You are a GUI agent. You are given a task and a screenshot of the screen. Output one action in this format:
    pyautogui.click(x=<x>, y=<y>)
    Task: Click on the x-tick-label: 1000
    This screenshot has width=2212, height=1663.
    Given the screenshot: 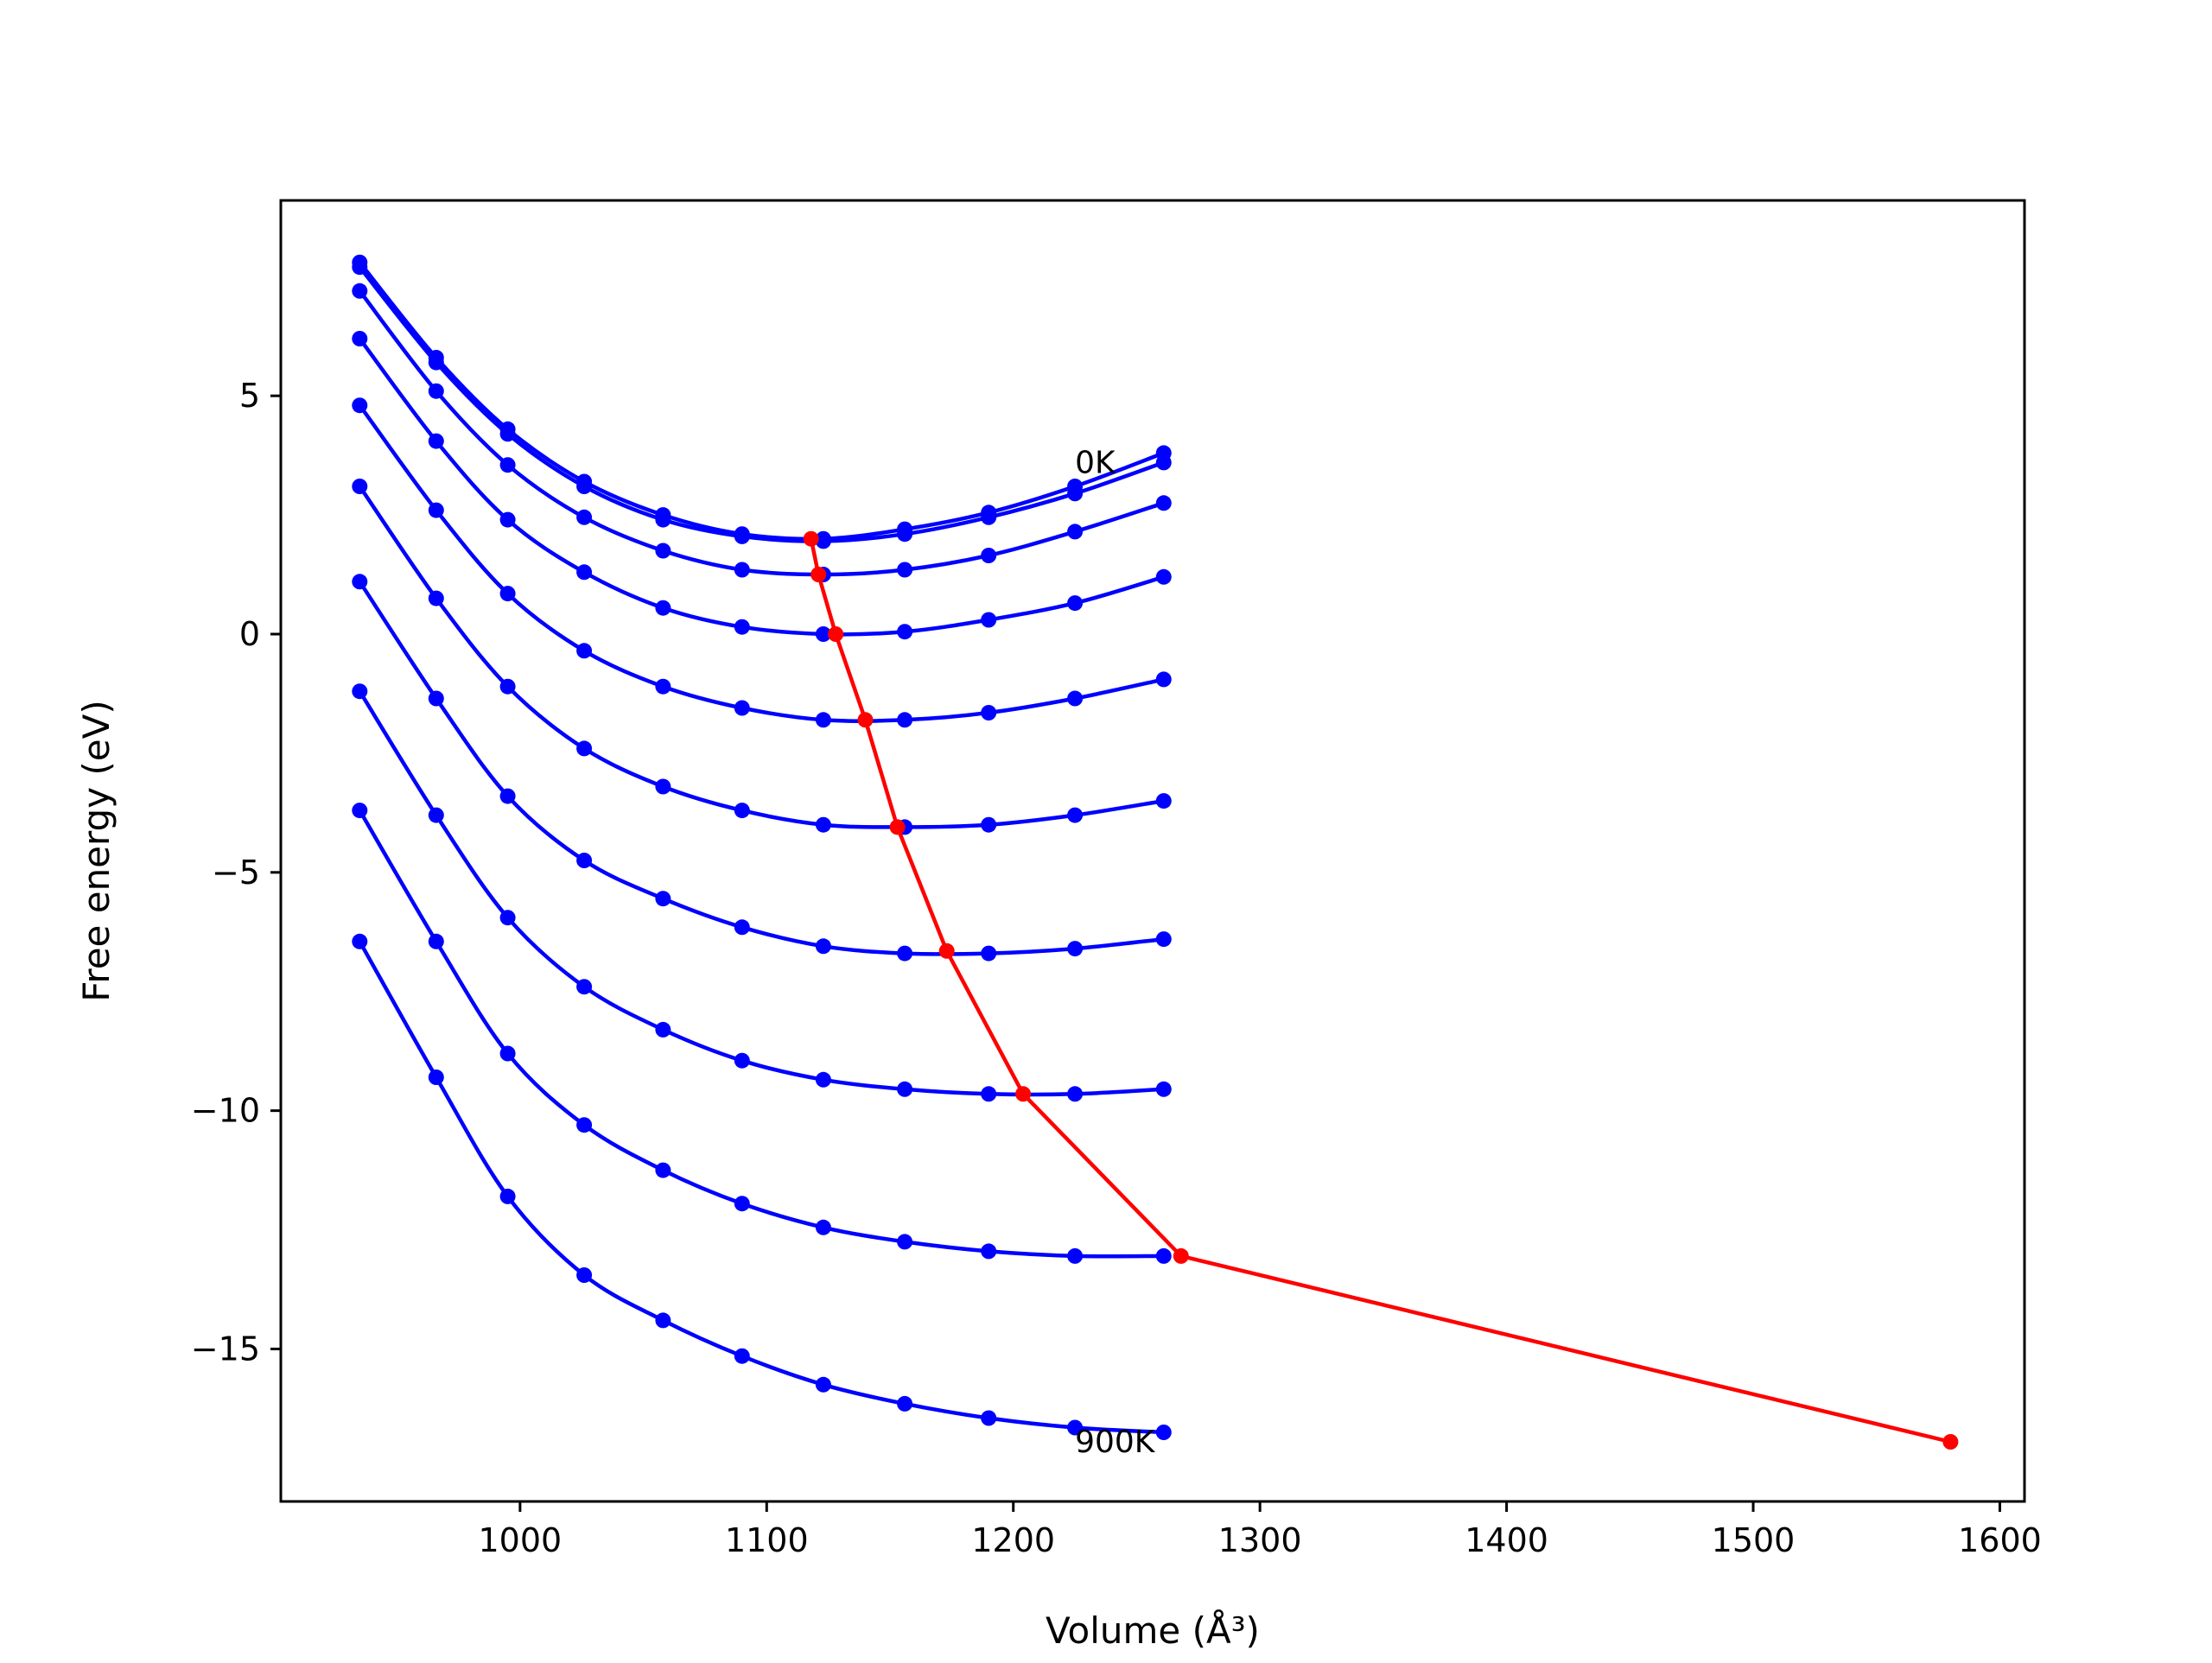 What is the action you would take?
    pyautogui.click(x=521, y=1540)
    